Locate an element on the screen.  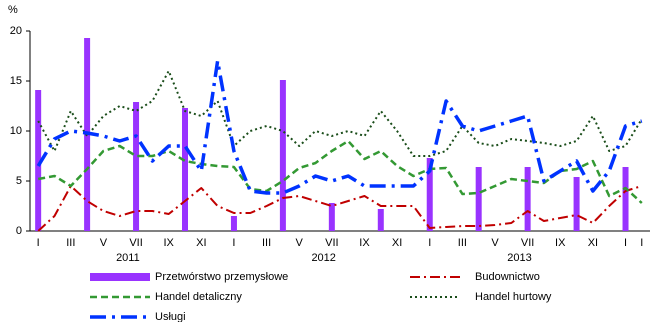
y-tick-label: 0 is located at coordinates (19, 231).